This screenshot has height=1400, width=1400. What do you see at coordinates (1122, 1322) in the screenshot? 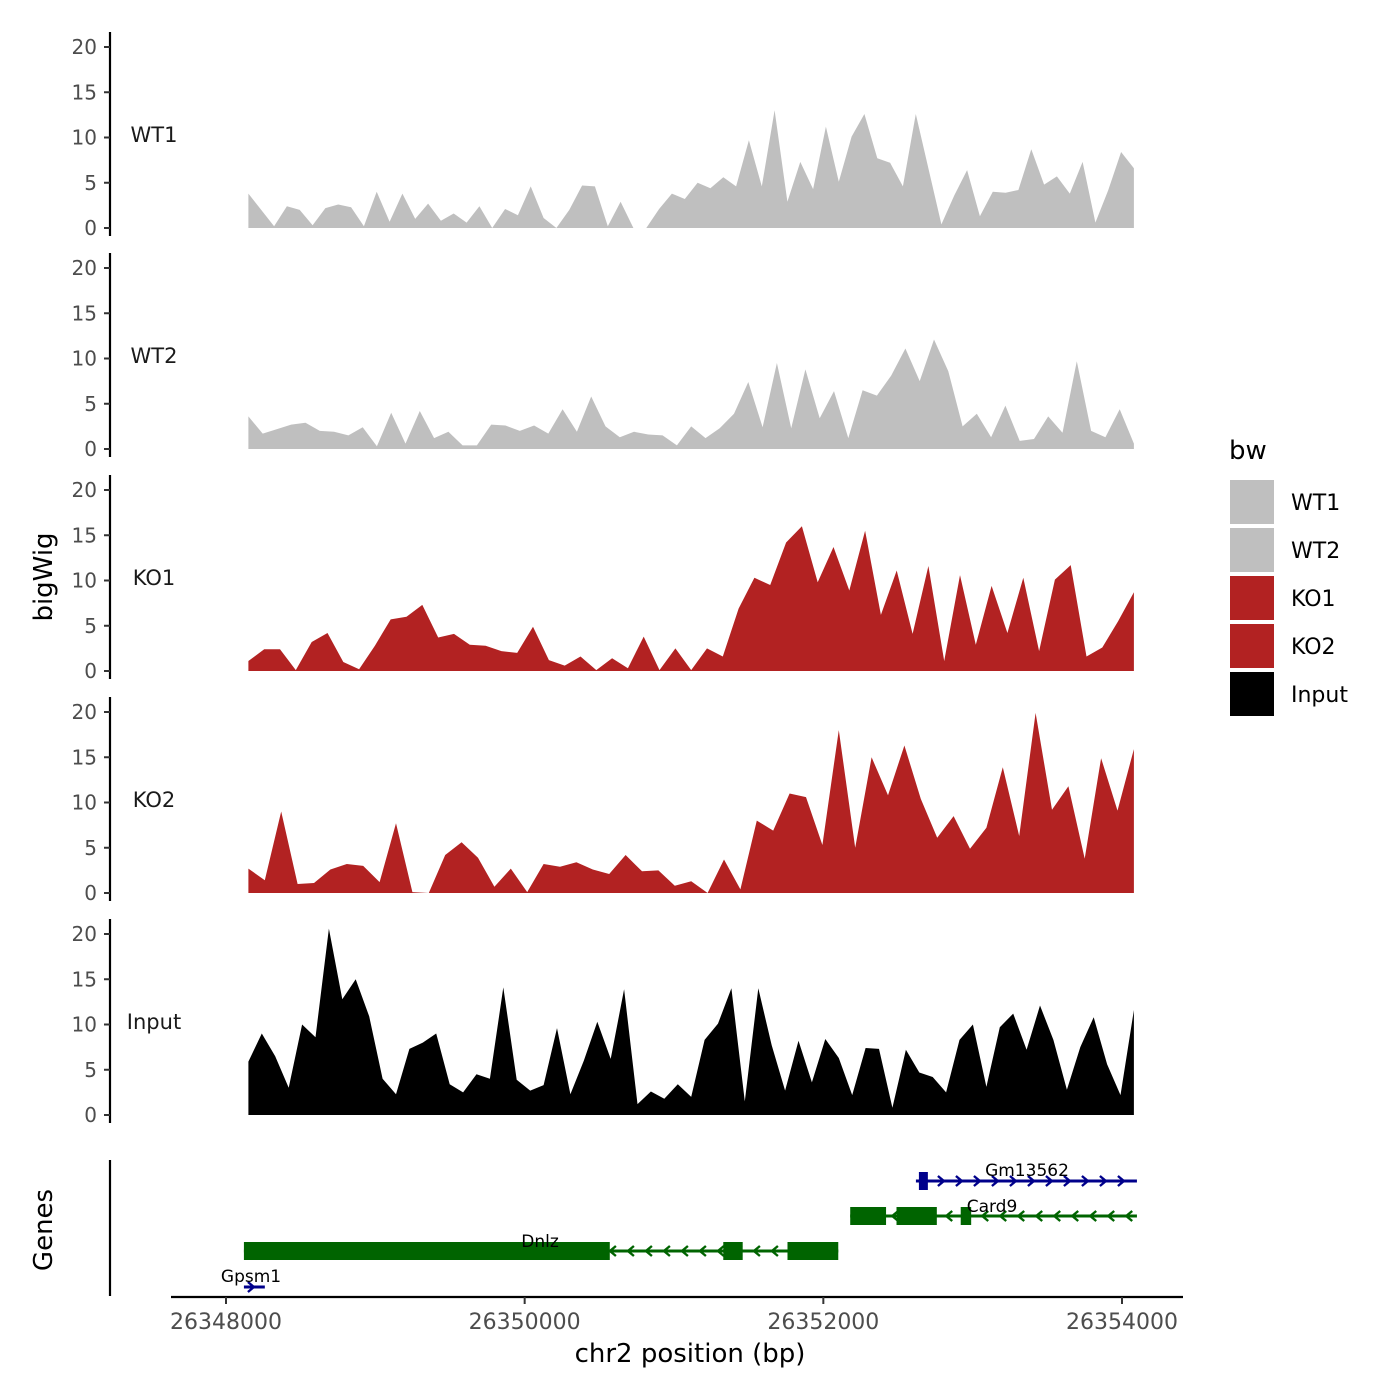
I see `x-tick-label: 26354000` at bounding box center [1122, 1322].